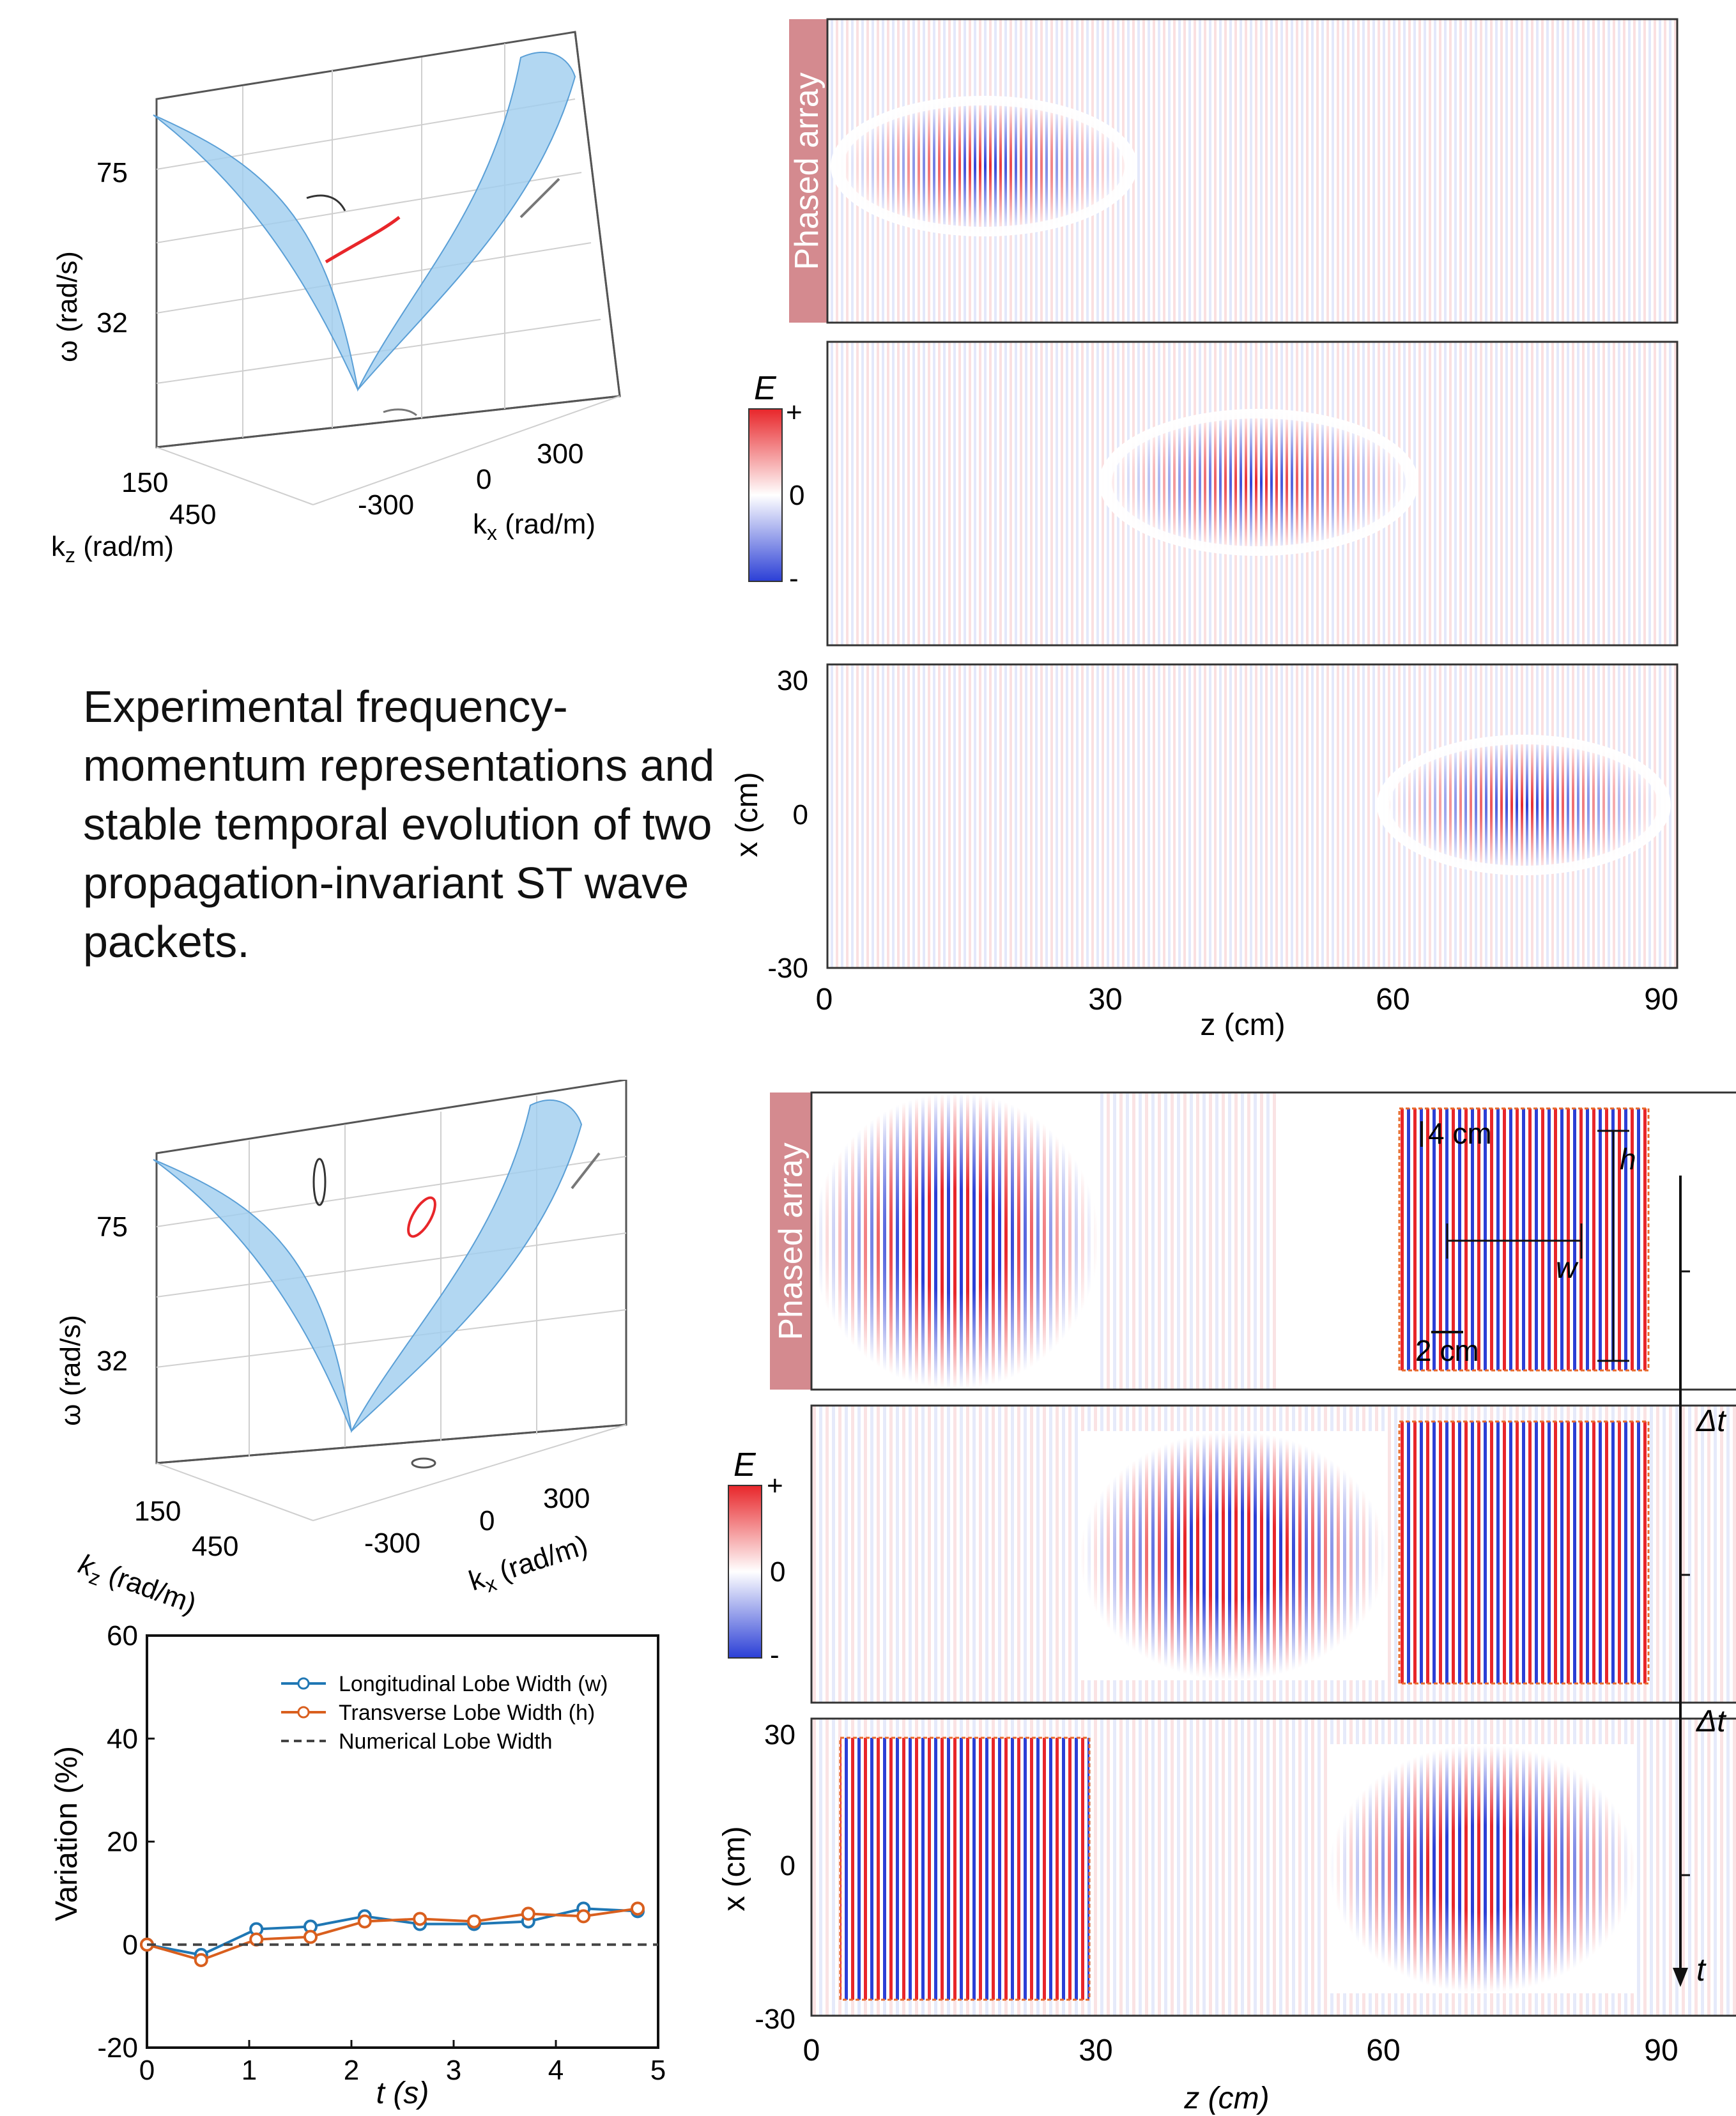 This screenshot has width=1736, height=2116. What do you see at coordinates (1383, 2050) in the screenshot?
I see `z-tick-60-2: 60` at bounding box center [1383, 2050].